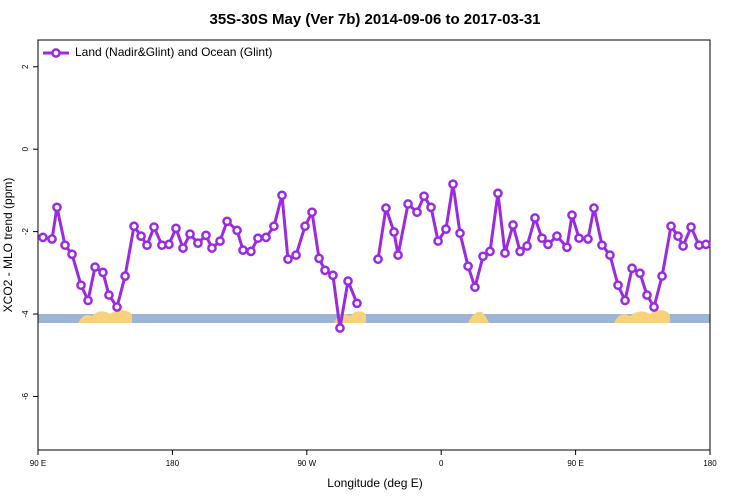 This screenshot has height=500, width=750. I want to click on ocean-band, so click(374, 318).